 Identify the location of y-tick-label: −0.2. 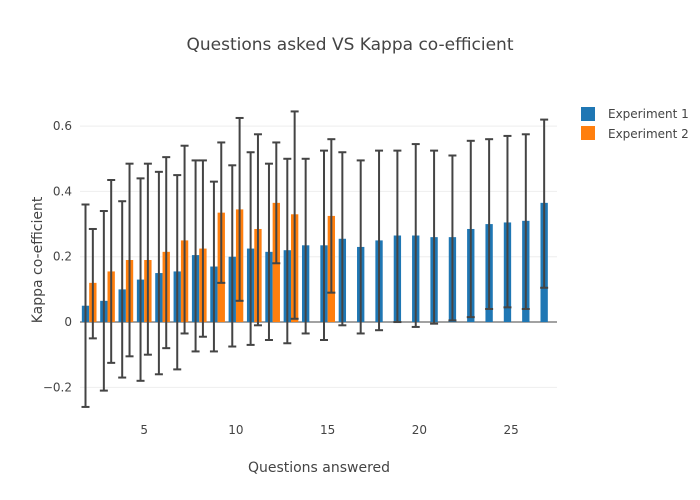
(57, 387).